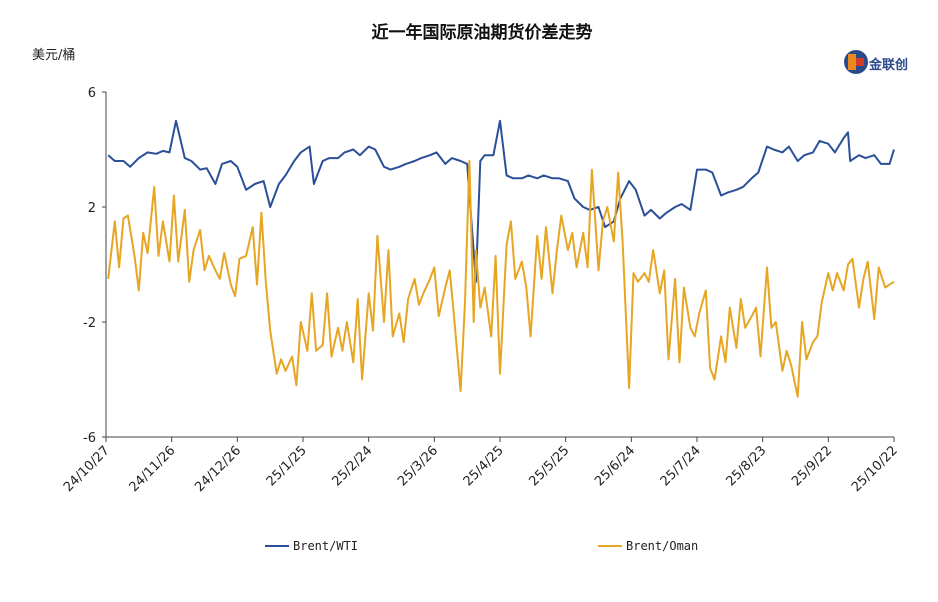 The image size is (938, 602). I want to click on y-axis-ticks: 6 2 -2 -6, so click(94, 266).